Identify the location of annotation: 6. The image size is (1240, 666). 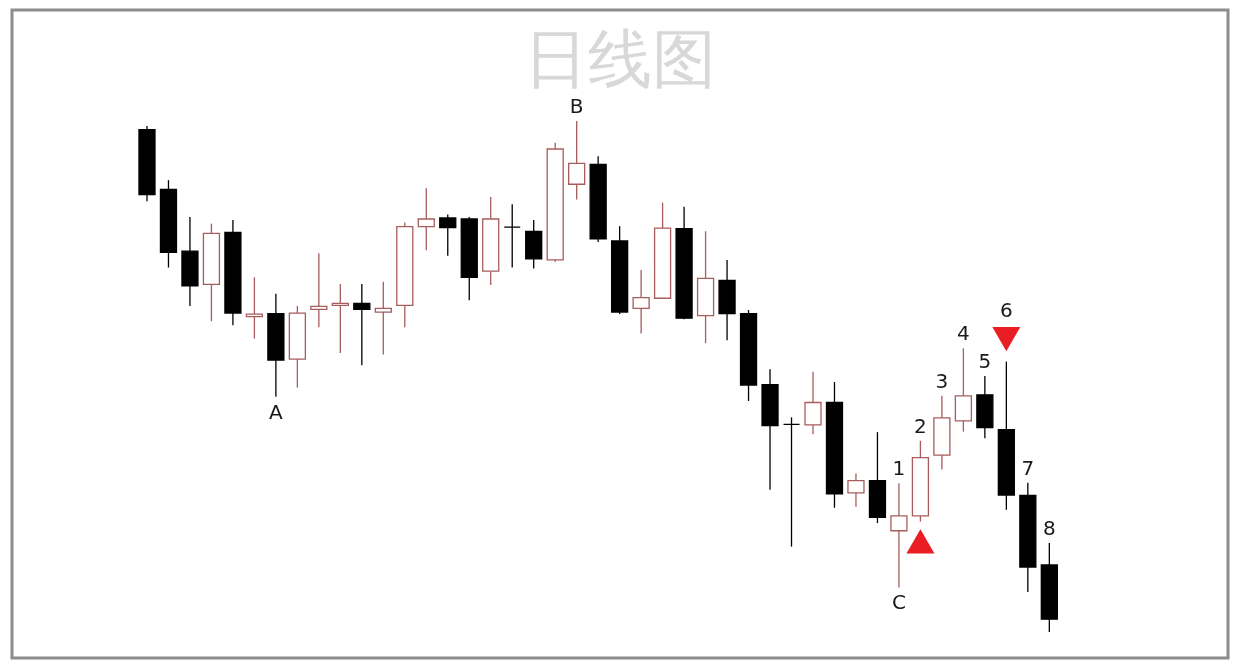
(1006, 310).